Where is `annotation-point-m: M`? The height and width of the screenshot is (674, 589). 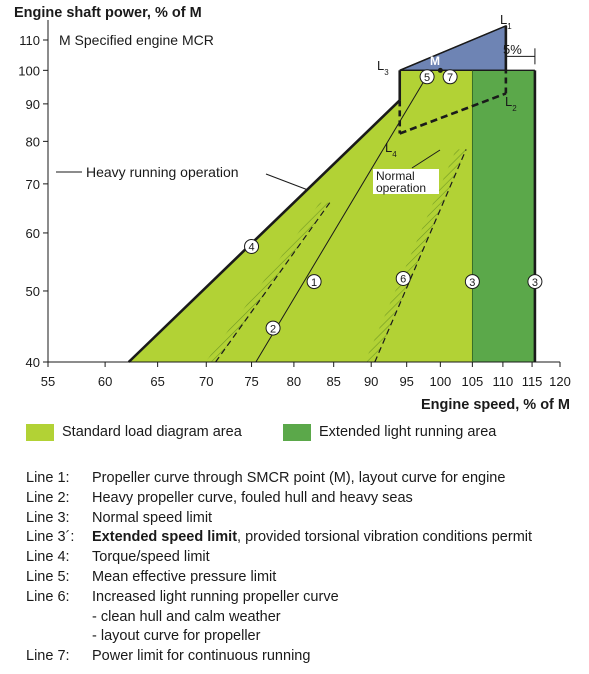 annotation-point-m: M is located at coordinates (435, 61).